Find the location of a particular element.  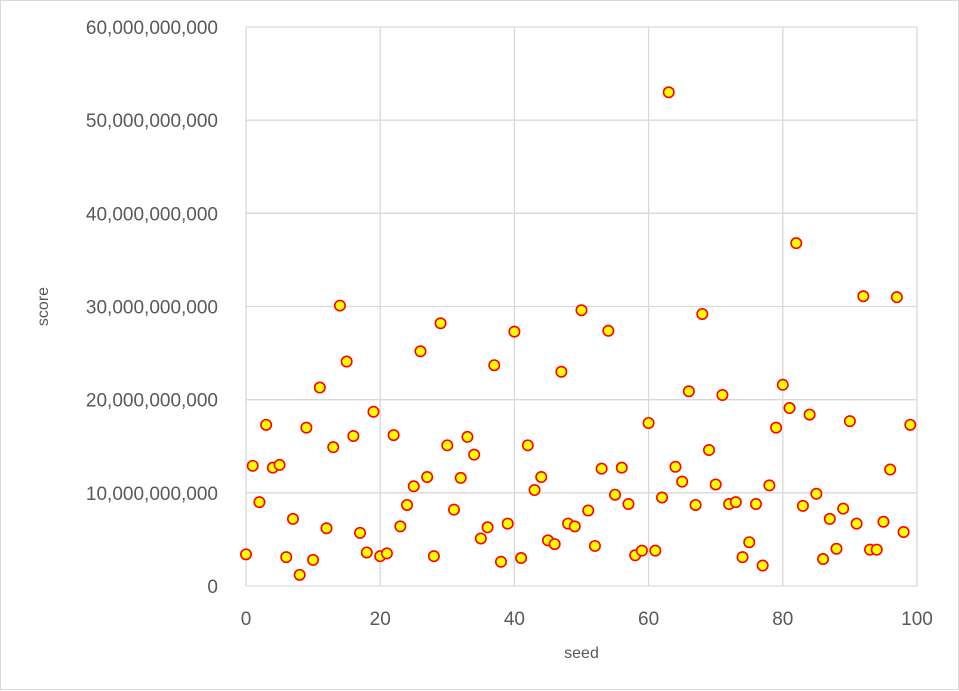

x-tick-label: 100 is located at coordinates (917, 619).